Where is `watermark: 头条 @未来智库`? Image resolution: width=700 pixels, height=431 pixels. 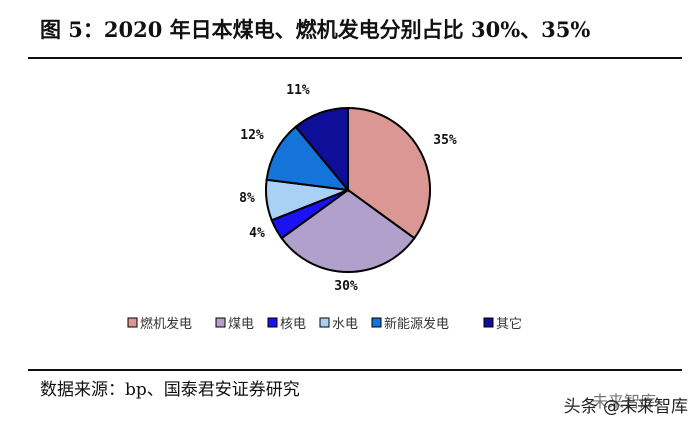 watermark: 头条 @未来智库 is located at coordinates (626, 404).